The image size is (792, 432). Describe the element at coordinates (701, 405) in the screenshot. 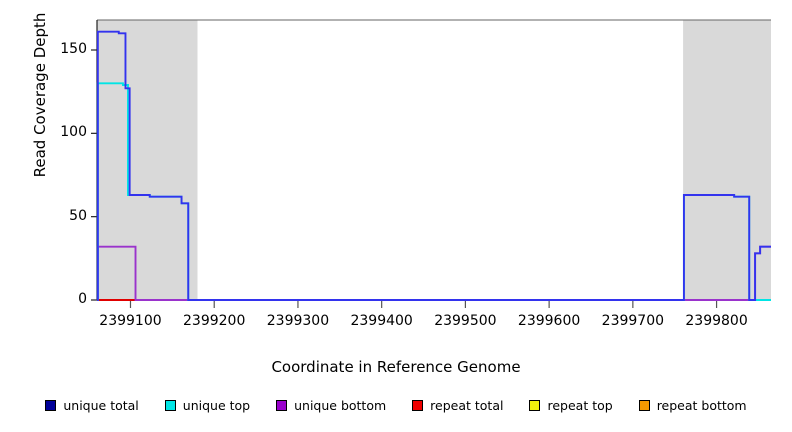

I see `legend-label: repeat bottom` at that location.